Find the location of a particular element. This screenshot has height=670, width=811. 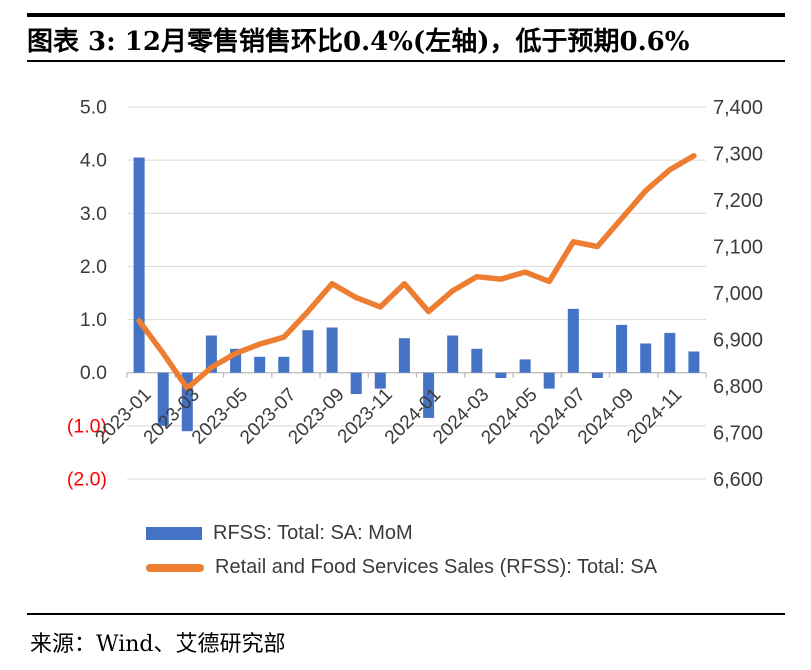

source-note: 来源：Wind、艾德研究部 is located at coordinates (158, 644).